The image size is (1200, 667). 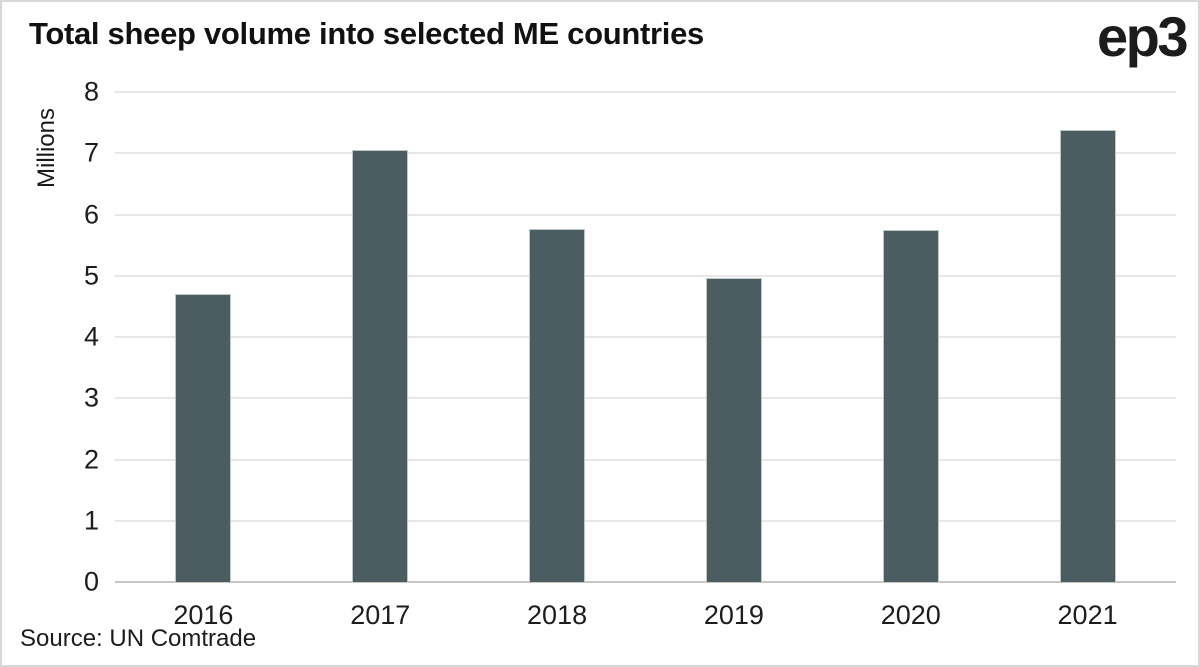 I want to click on y-tick-label: 2, so click(x=91, y=459).